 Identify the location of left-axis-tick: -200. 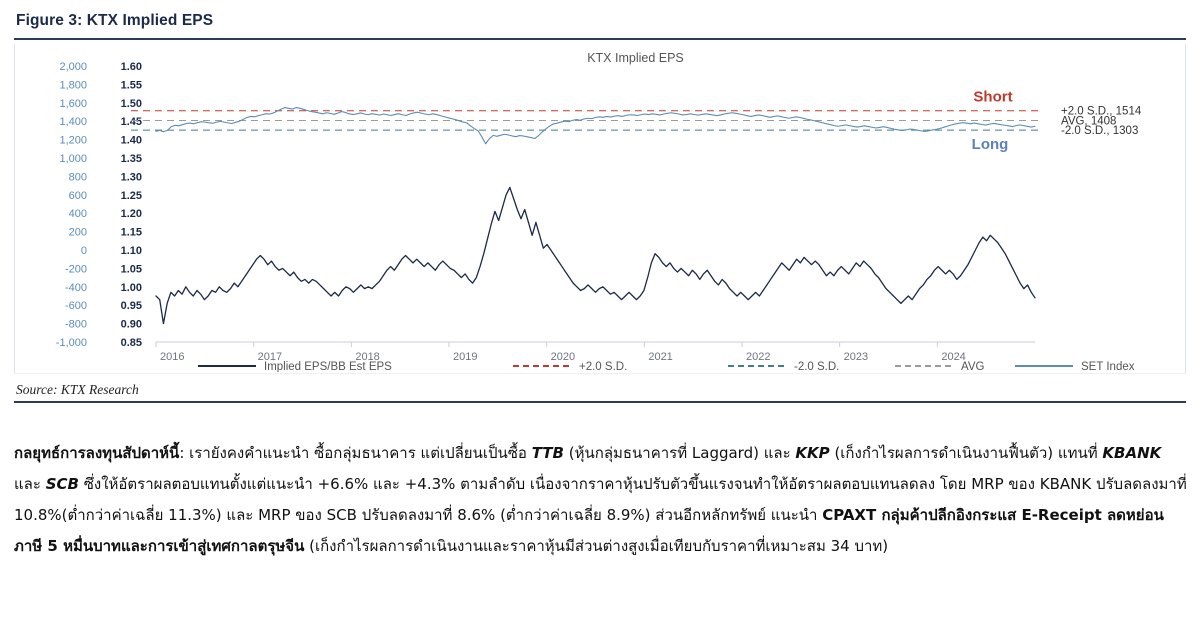
(76, 269).